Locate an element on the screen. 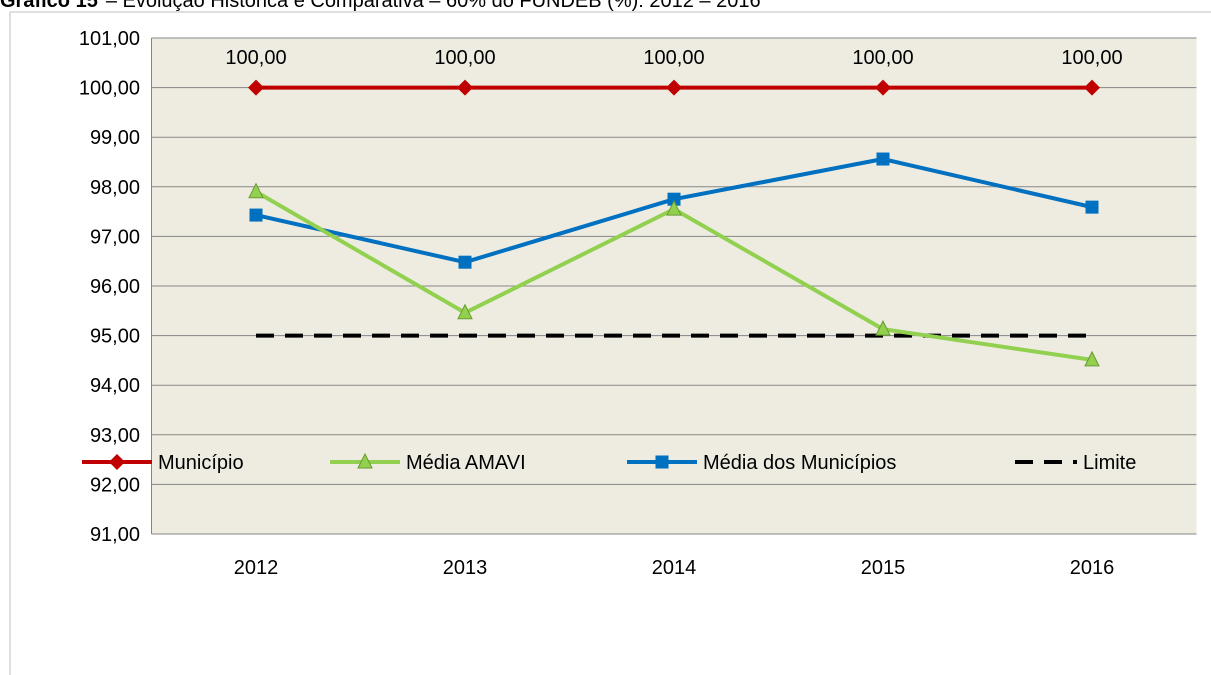 The height and width of the screenshot is (675, 1211). x-tick-label: 2016 is located at coordinates (1092, 568).